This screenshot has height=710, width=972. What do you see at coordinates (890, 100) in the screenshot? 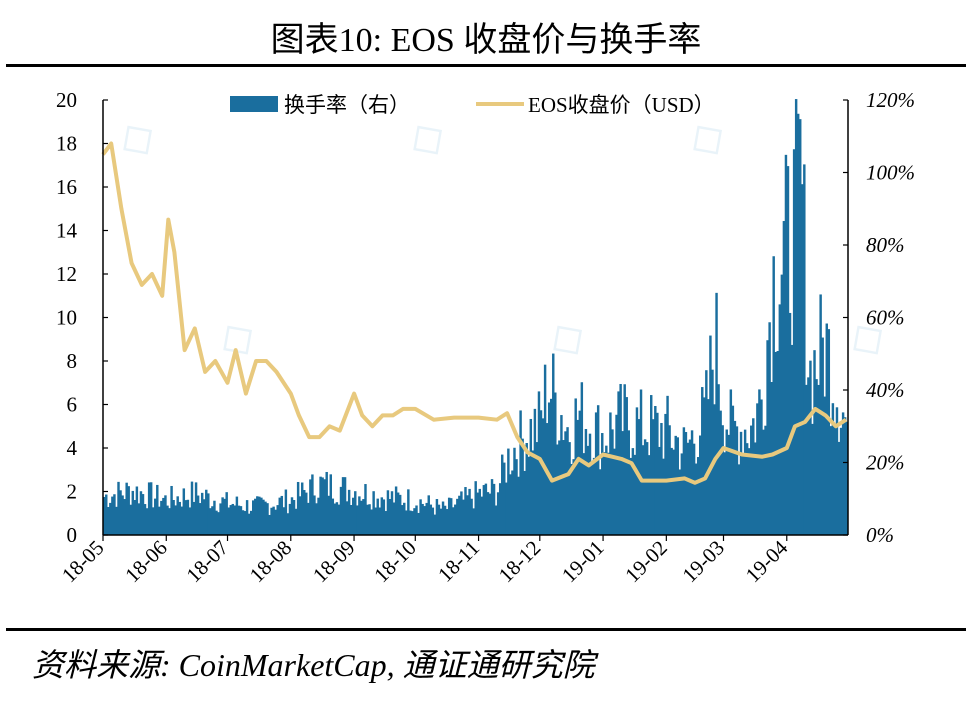
I see `right-tick-label: 120%` at bounding box center [890, 100].